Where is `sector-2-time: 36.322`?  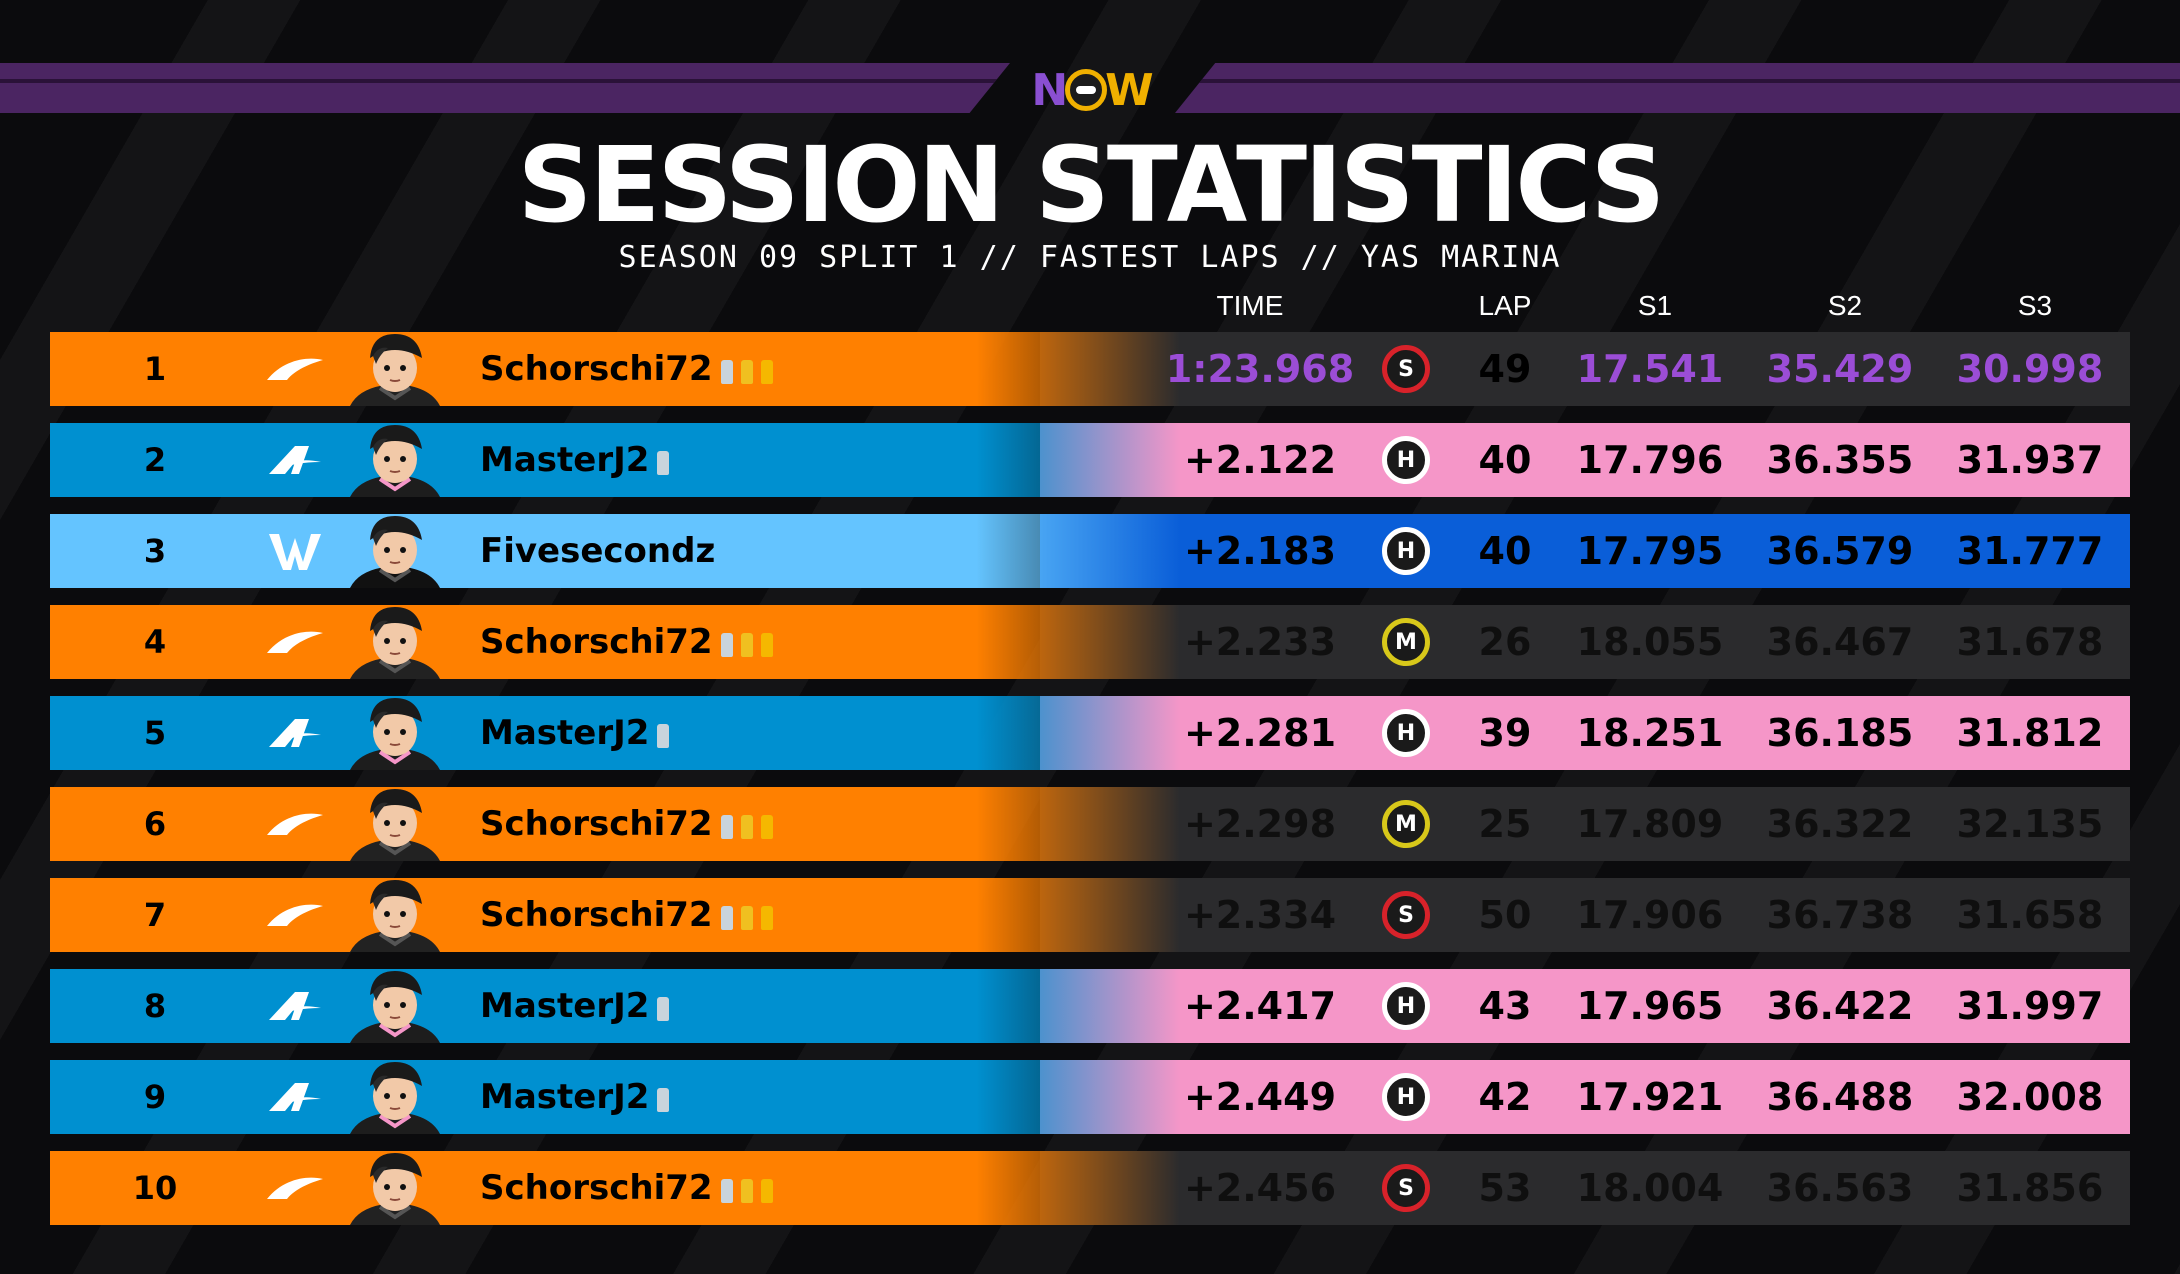 sector-2-time: 36.322 is located at coordinates (1840, 824).